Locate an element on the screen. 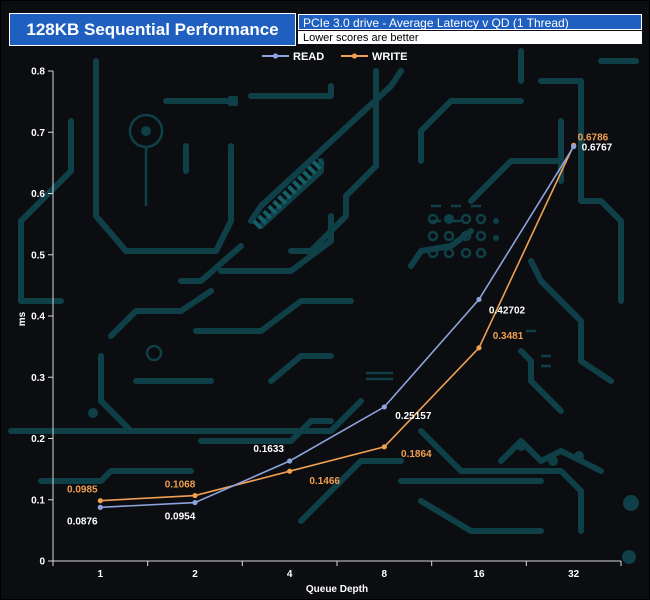 The height and width of the screenshot is (600, 650). x-tick-label: 16 is located at coordinates (479, 574).